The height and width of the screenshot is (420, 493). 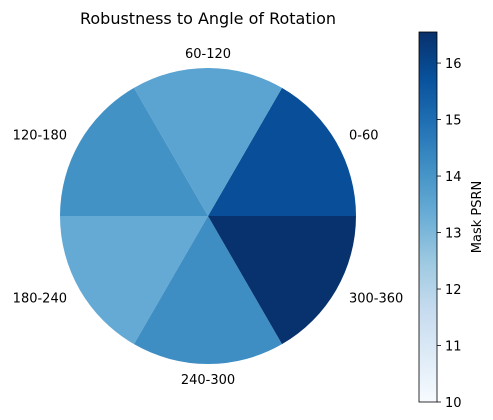 What do you see at coordinates (208, 54) in the screenshot?
I see `slice-label-60-120: 60-120` at bounding box center [208, 54].